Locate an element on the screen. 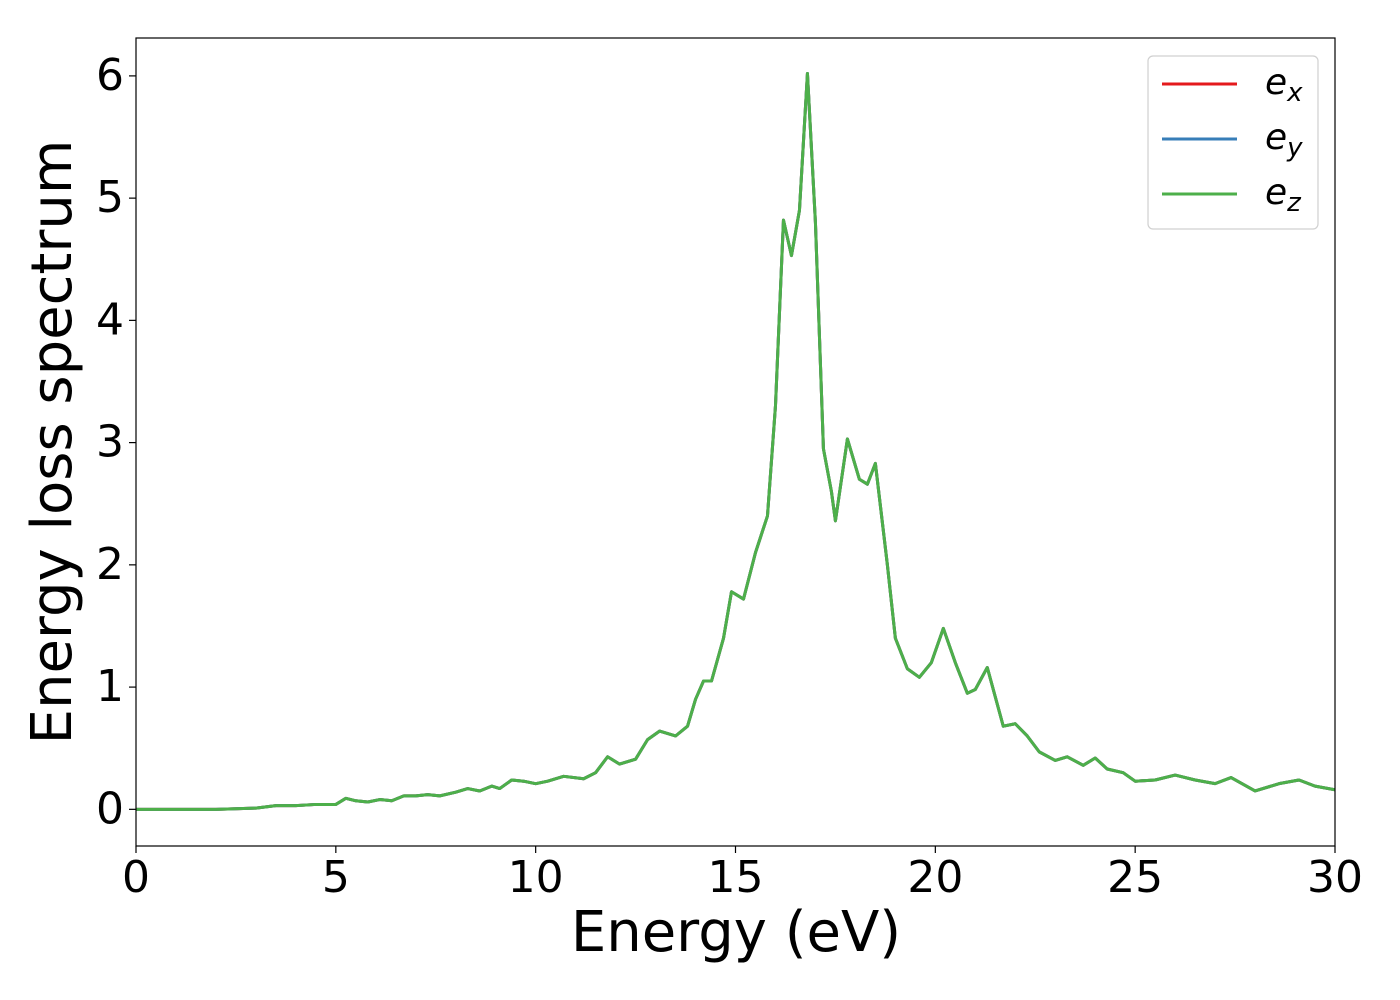 This screenshot has height=1000, width=1400. y-tick-label: 0 is located at coordinates (110, 808).